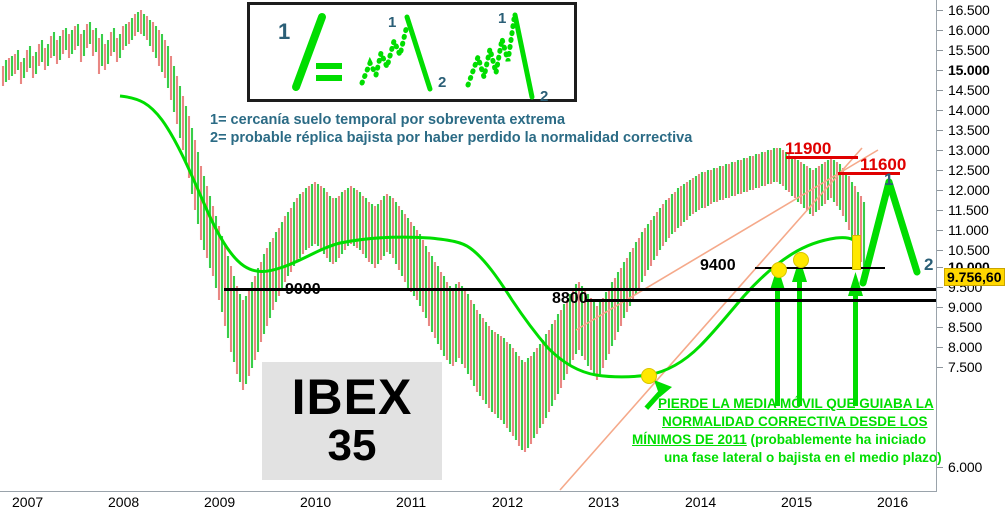  Describe the element at coordinates (352, 396) in the screenshot. I see `instrument-name: IBEX` at that location.